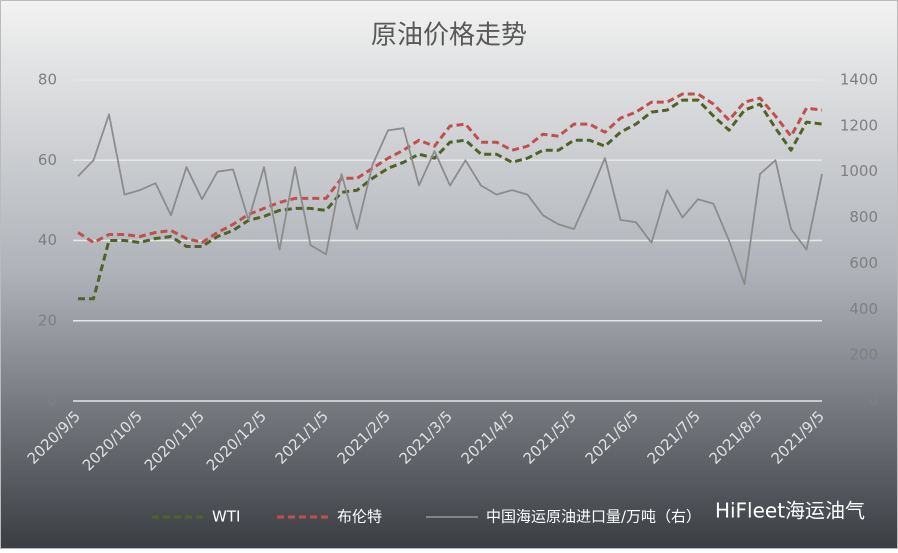  Describe the element at coordinates (863, 263) in the screenshot. I see `y2-tick-label: 600` at that location.